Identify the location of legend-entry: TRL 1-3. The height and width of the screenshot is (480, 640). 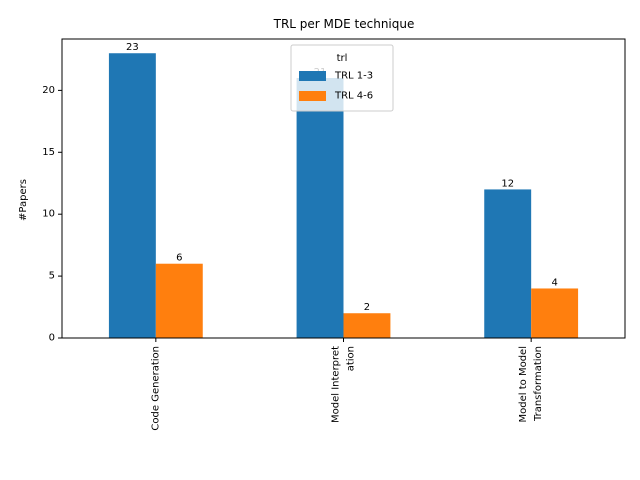
(353, 76).